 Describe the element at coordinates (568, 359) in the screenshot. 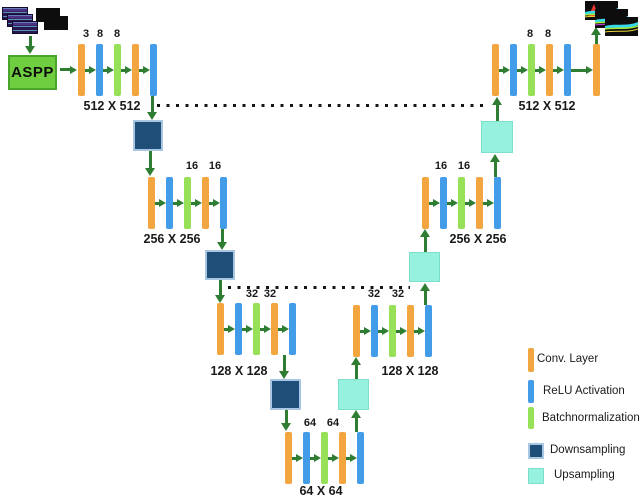

I see `legend-conv-label: Conv. Layer` at that location.